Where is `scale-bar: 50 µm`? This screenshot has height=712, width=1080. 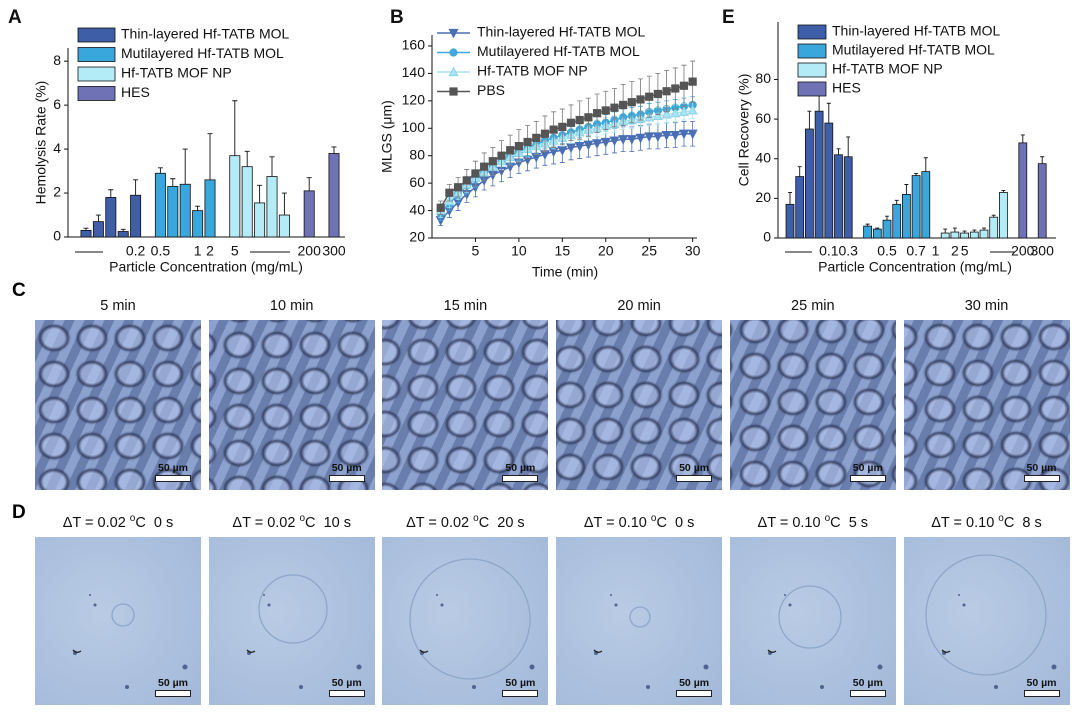 scale-bar: 50 µm is located at coordinates (346, 687).